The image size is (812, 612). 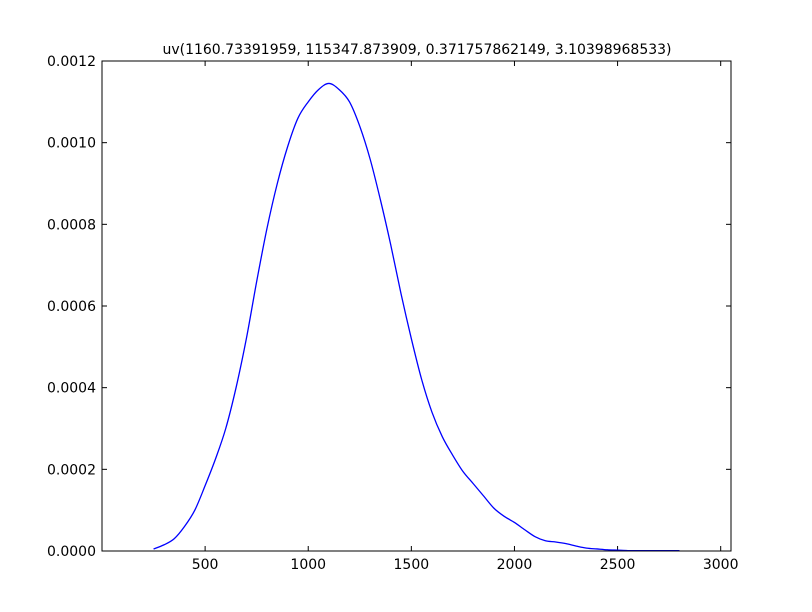 I want to click on y-tick-label: 0.0000, so click(x=71, y=552).